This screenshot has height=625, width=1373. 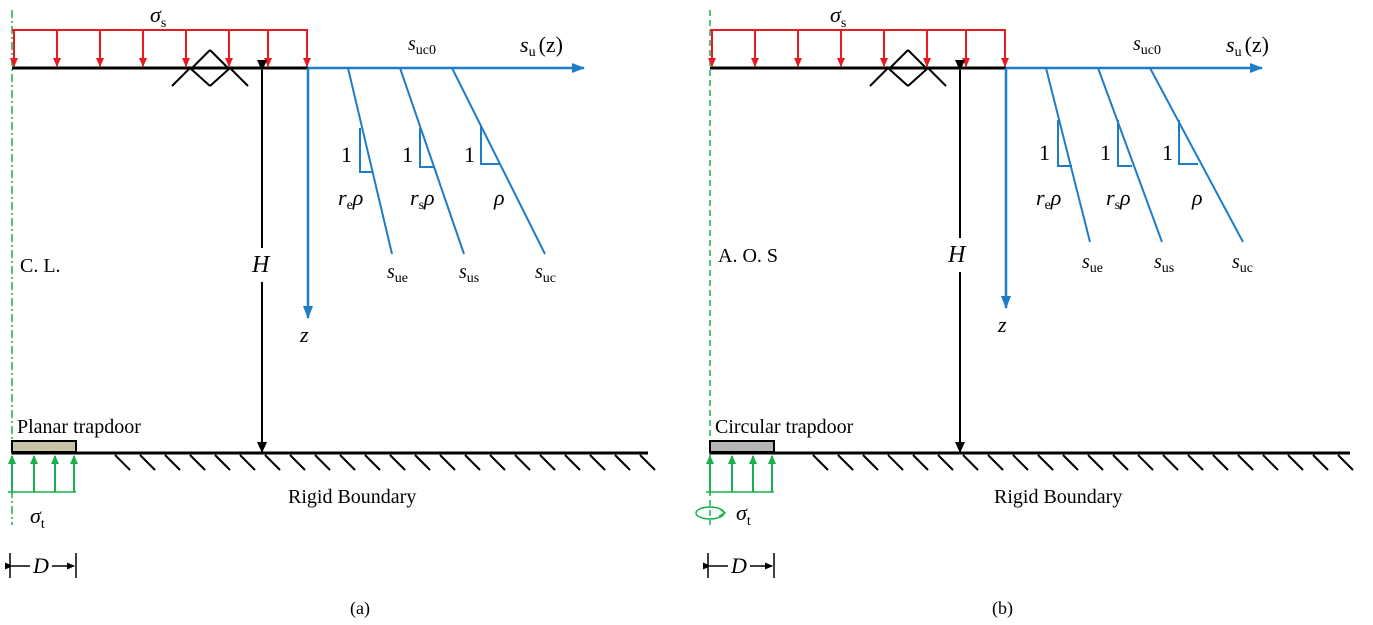 I want to click on slope-triangle-us-b, so click(x=1124, y=143).